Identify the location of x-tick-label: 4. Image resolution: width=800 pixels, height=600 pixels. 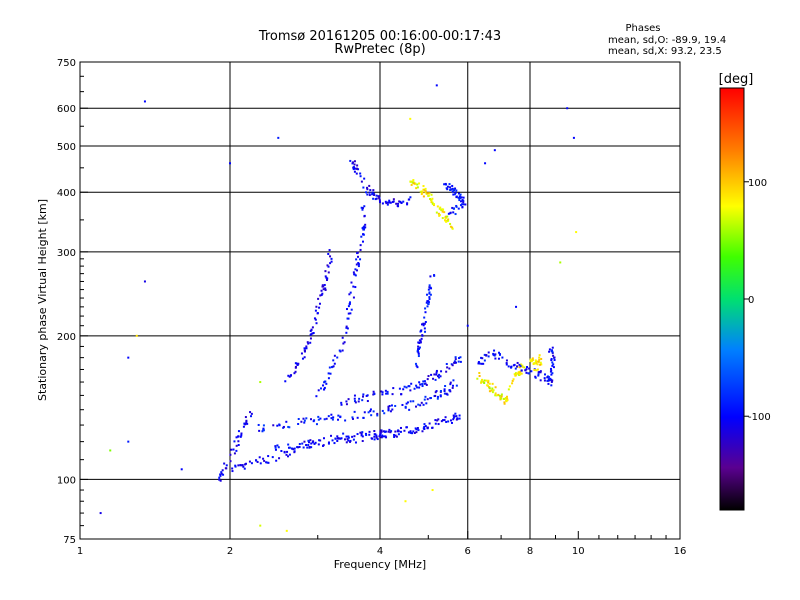
(380, 551).